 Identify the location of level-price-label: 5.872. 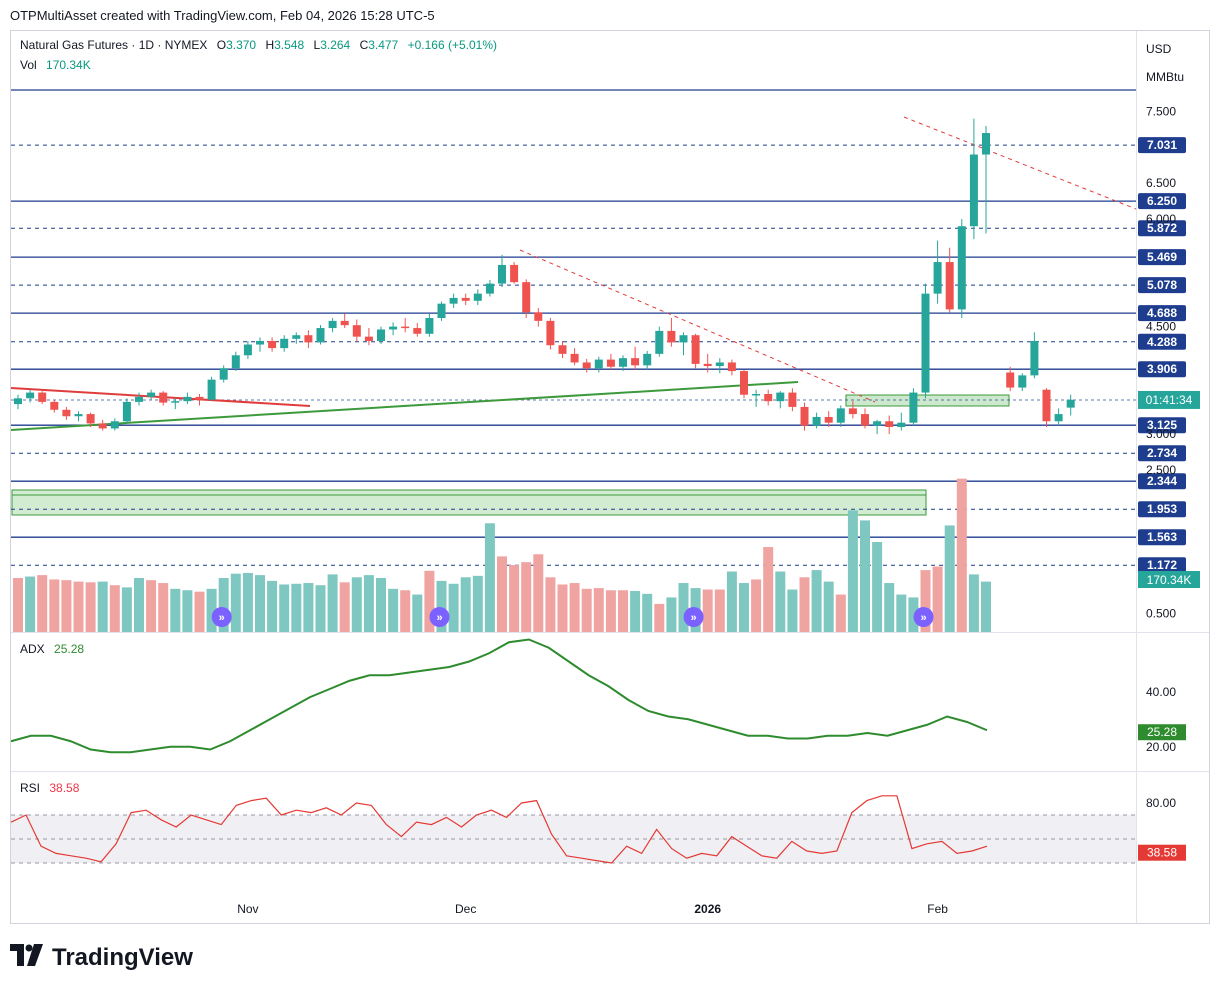
(1162, 228).